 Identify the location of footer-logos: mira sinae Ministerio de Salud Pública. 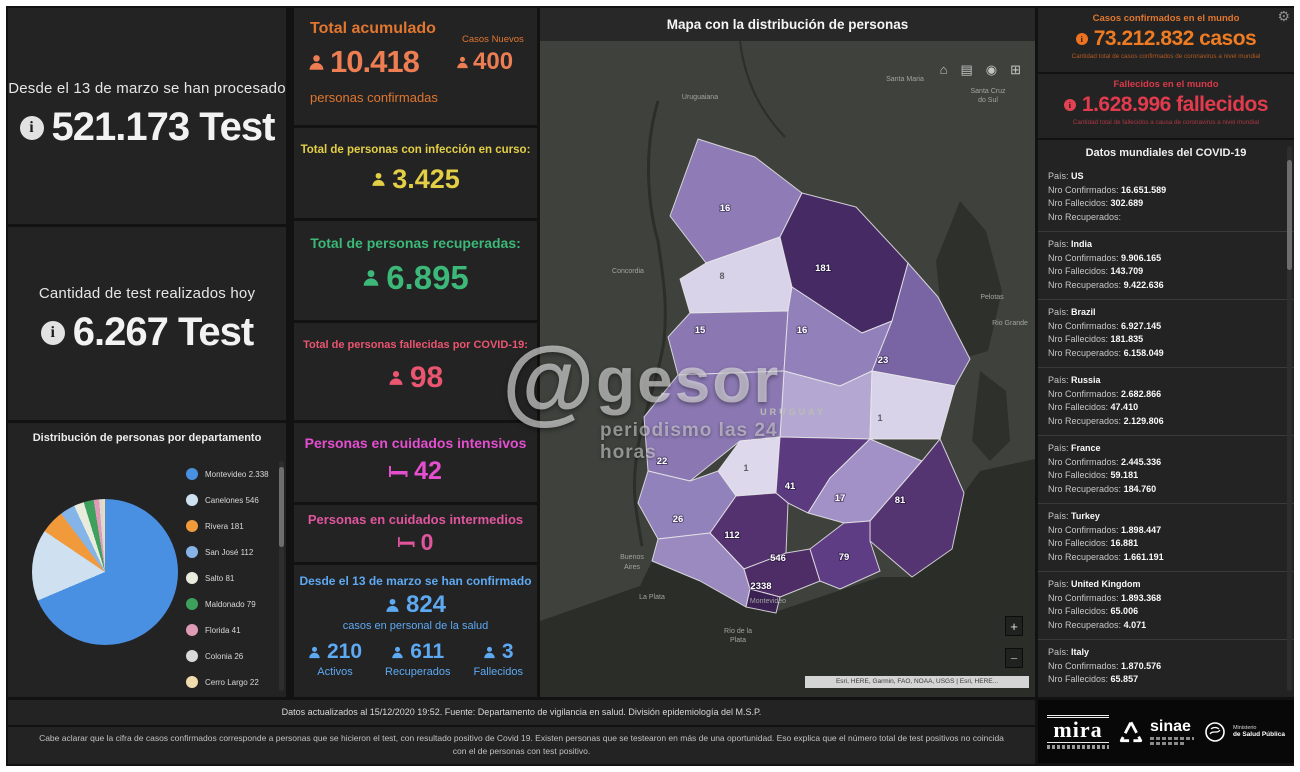
(1166, 731).